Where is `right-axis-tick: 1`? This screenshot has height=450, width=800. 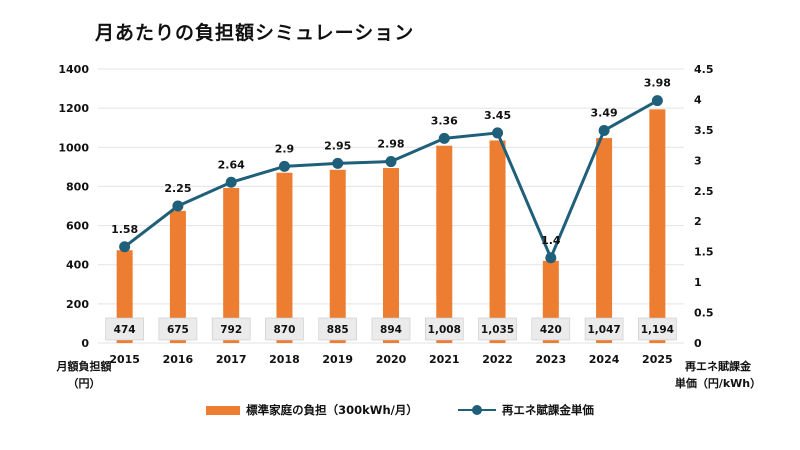
right-axis-tick: 1 is located at coordinates (698, 282).